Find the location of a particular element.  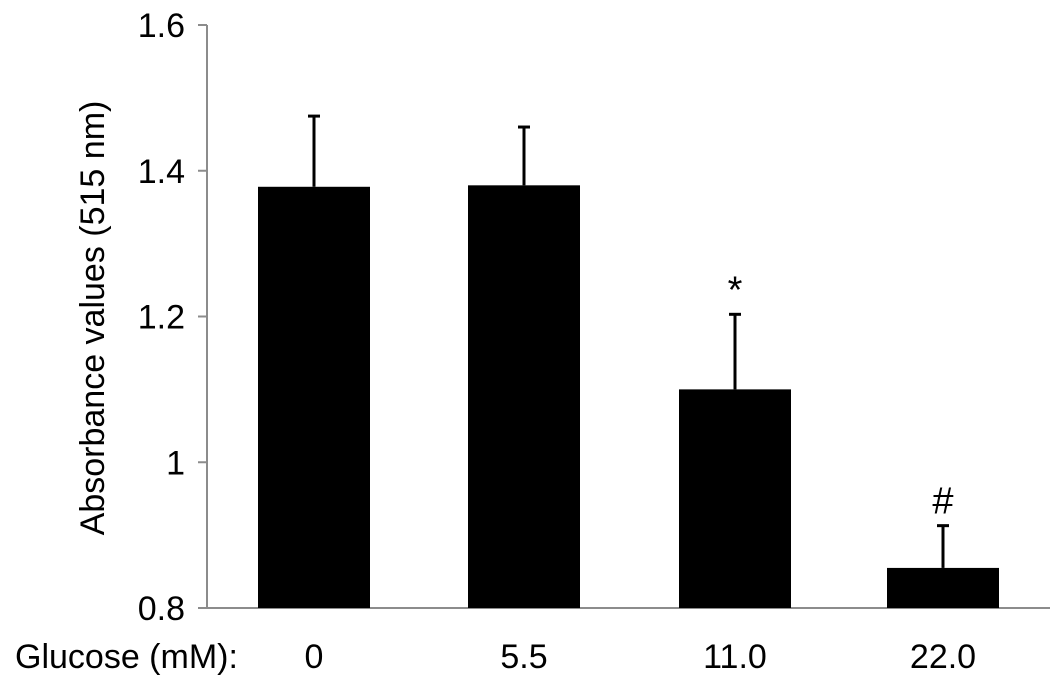

y-axis: 0.8 1 1.2 1.4 1.6 is located at coordinates (173, 317).